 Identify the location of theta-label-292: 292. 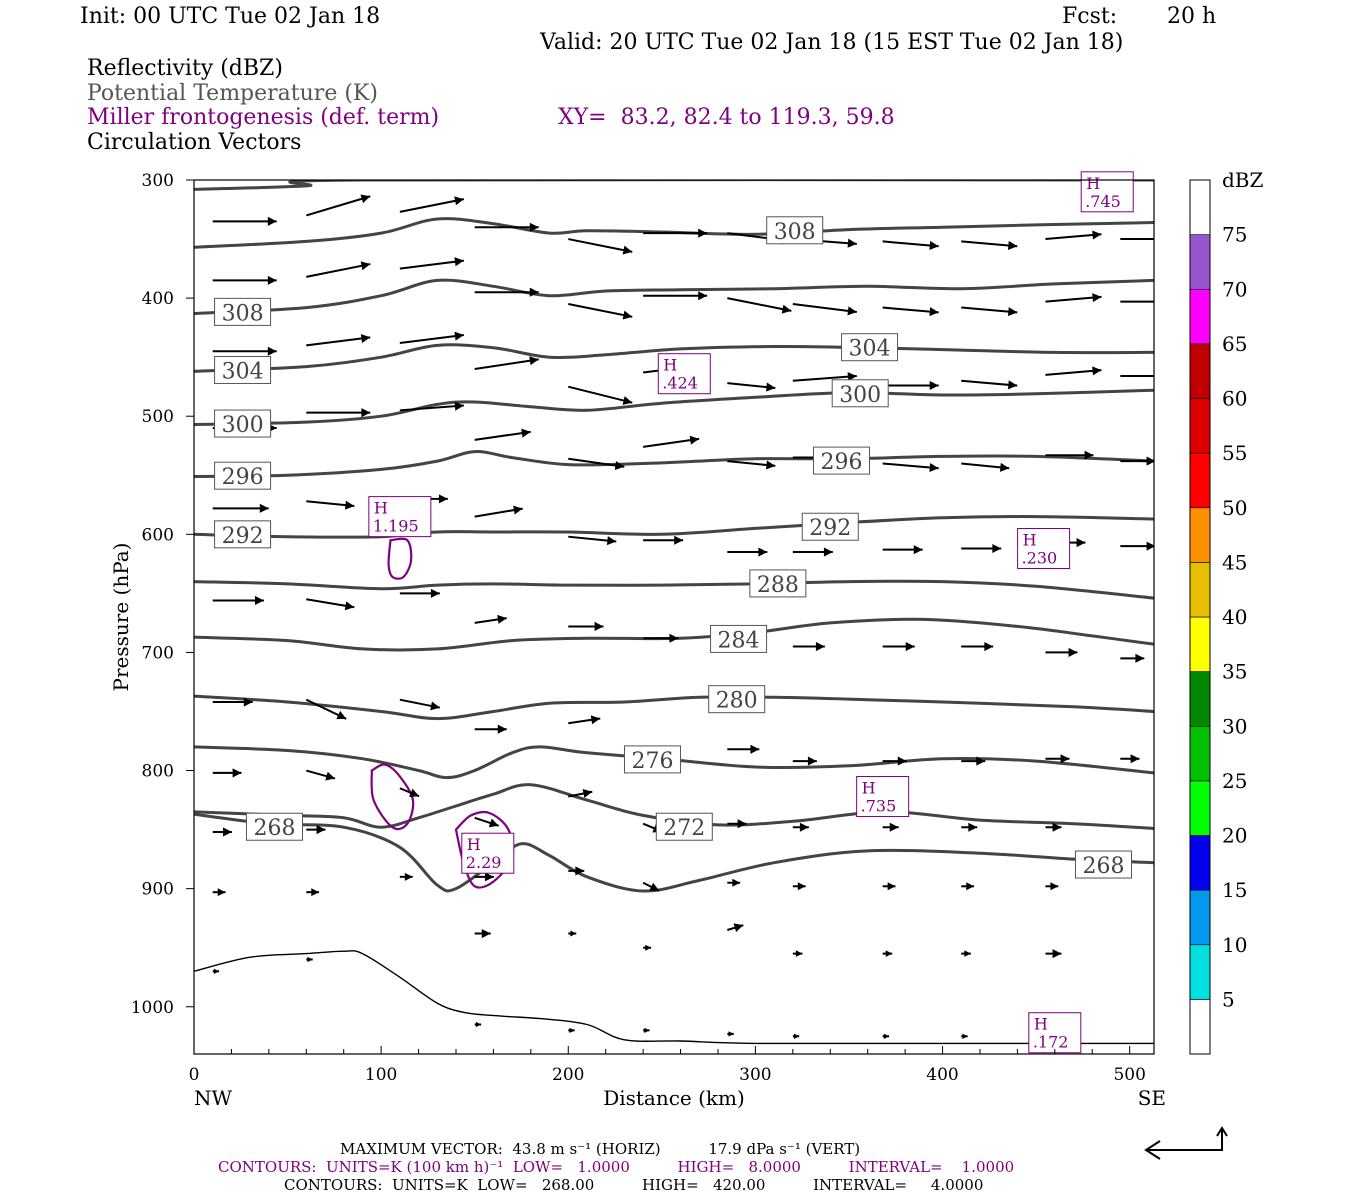
(243, 534).